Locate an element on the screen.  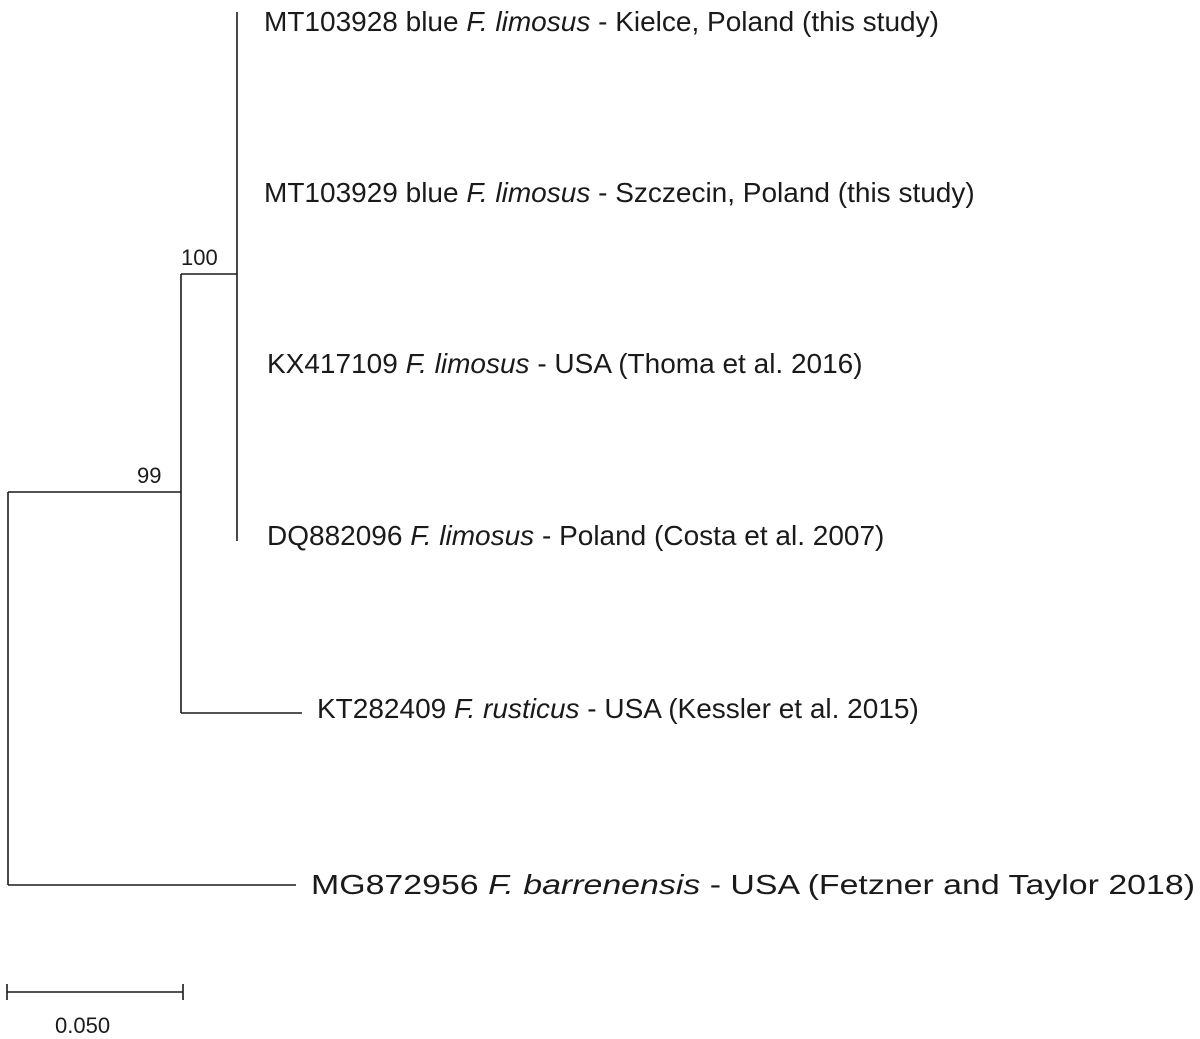
scale-bar: 0.050 is located at coordinates (95, 1011).